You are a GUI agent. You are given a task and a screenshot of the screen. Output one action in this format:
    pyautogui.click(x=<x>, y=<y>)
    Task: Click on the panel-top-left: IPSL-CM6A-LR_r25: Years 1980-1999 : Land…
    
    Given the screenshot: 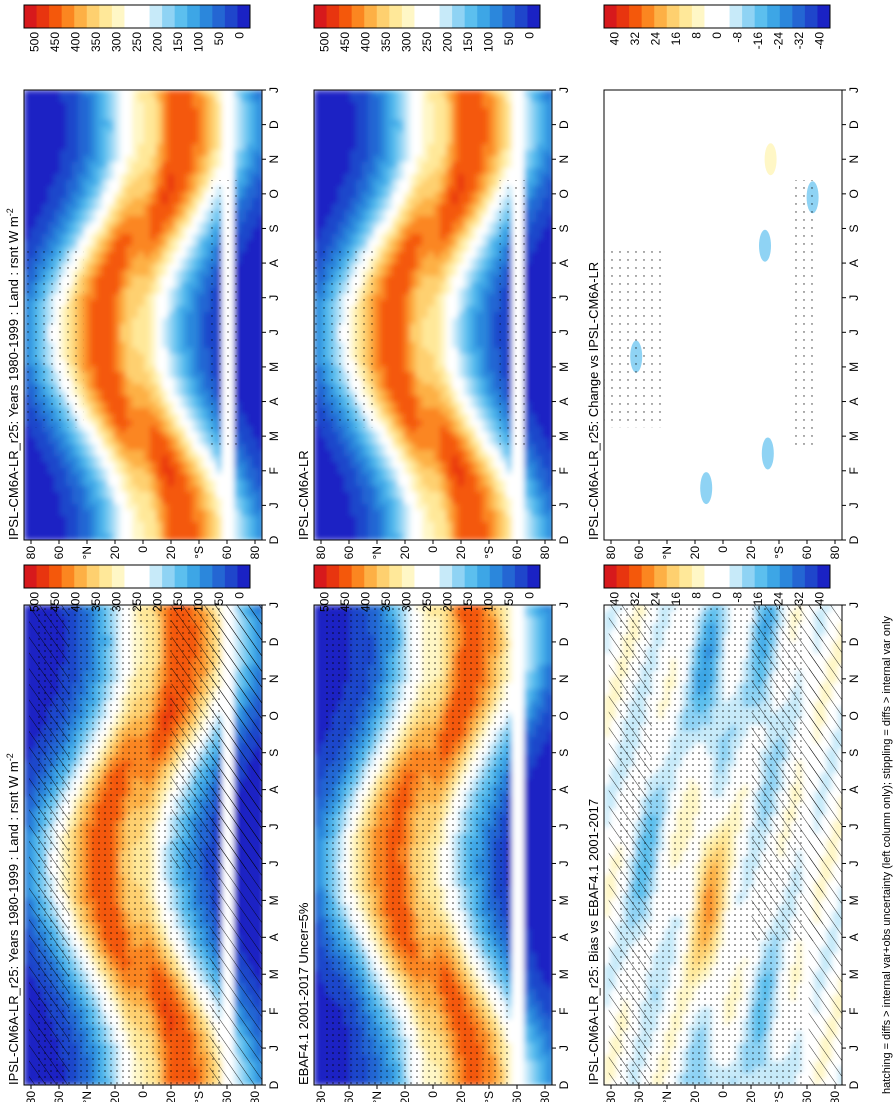 What is the action you would take?
    pyautogui.click(x=134, y=845)
    